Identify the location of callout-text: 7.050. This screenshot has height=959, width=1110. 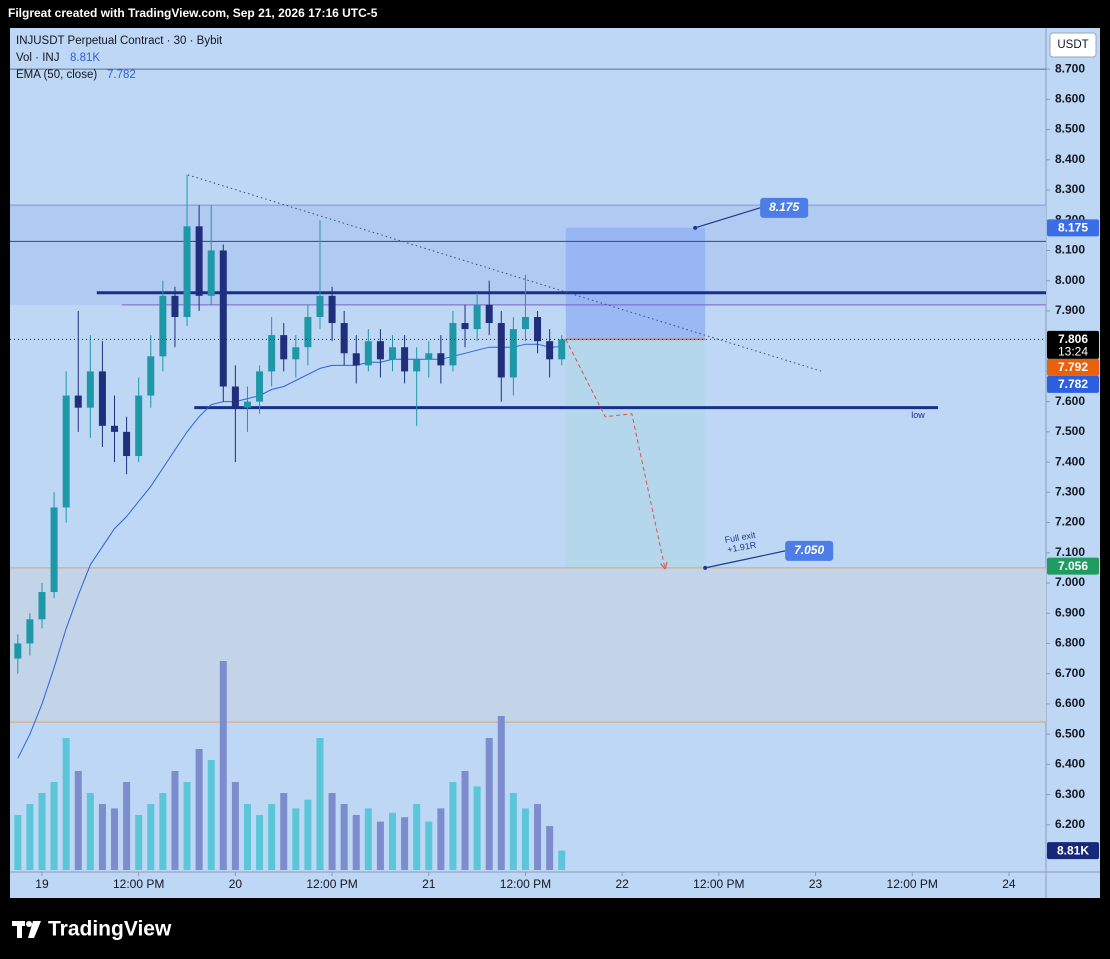
(809, 550).